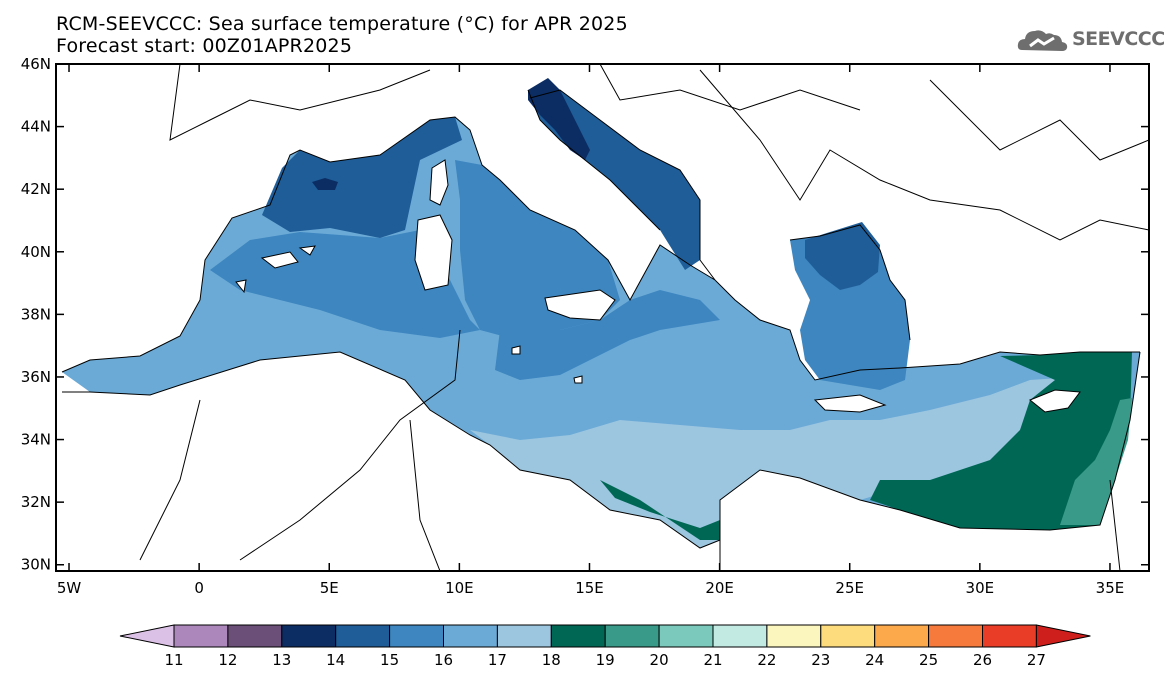  What do you see at coordinates (516, 350) in the screenshot?
I see `pantelleria` at bounding box center [516, 350].